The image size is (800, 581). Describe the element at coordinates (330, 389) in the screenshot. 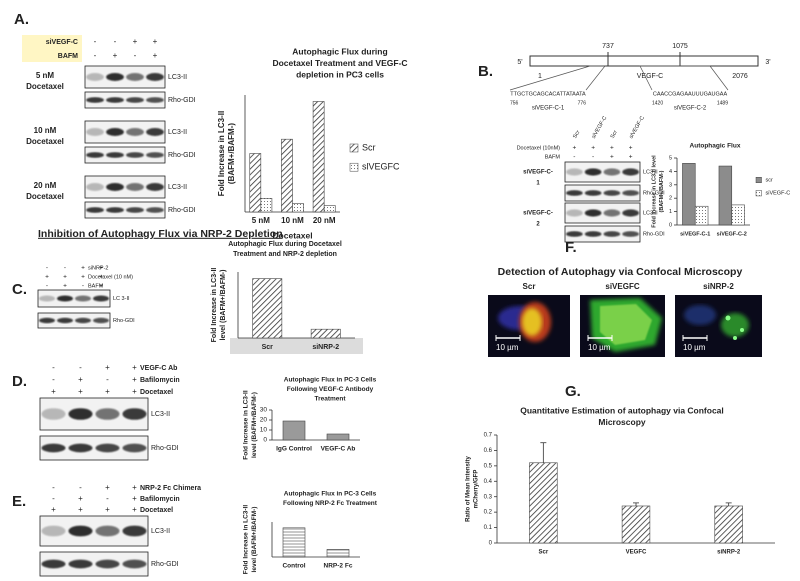

I see `chart-title: Following VEGF-C Antibody` at that location.